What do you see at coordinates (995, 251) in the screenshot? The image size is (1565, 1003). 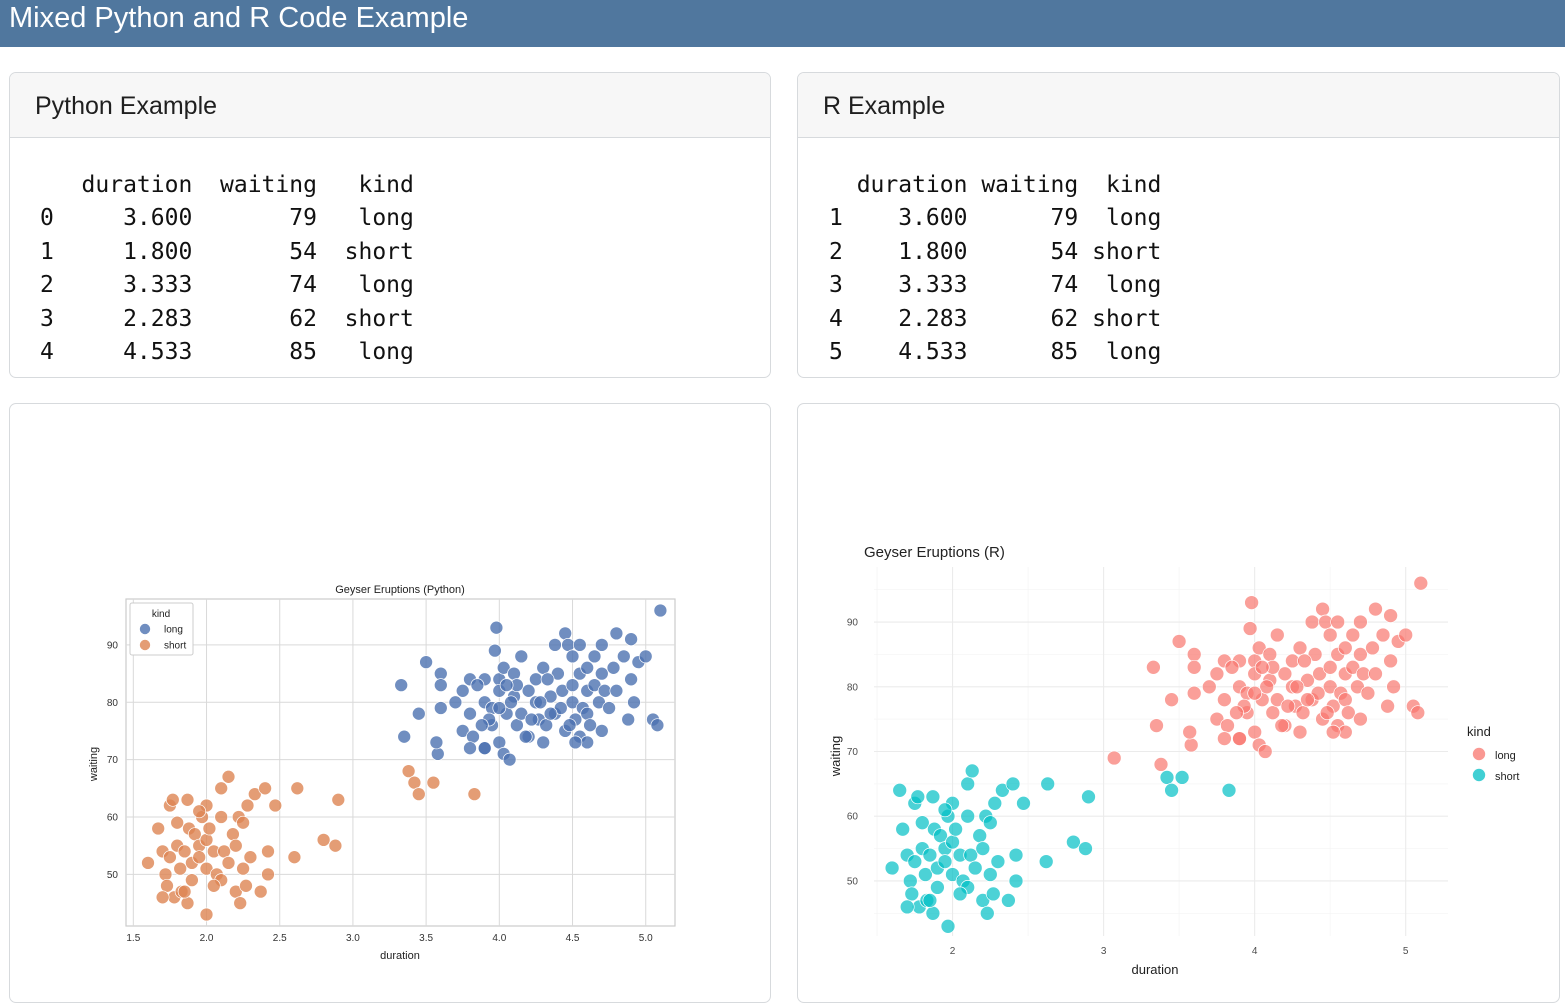 I see `table-row: 2 1.800 54 short` at bounding box center [995, 251].